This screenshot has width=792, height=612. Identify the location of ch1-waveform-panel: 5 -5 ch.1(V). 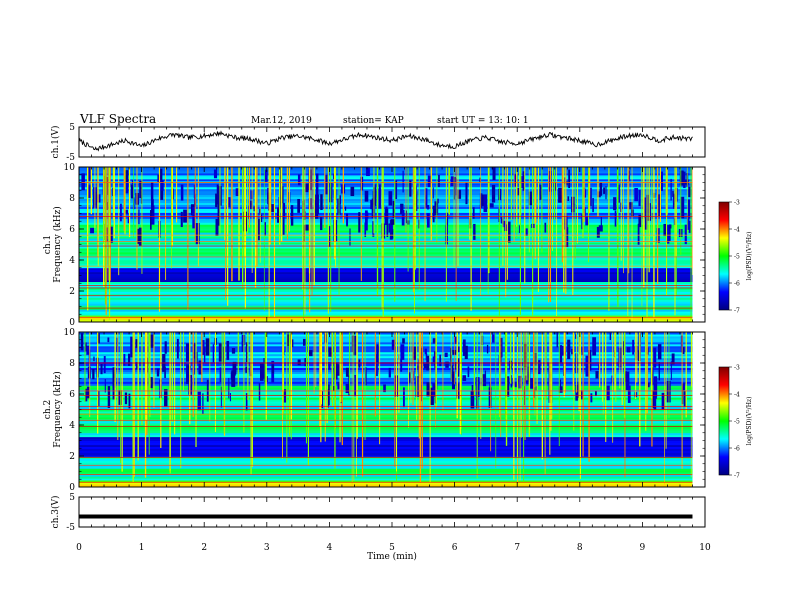
(378, 143).